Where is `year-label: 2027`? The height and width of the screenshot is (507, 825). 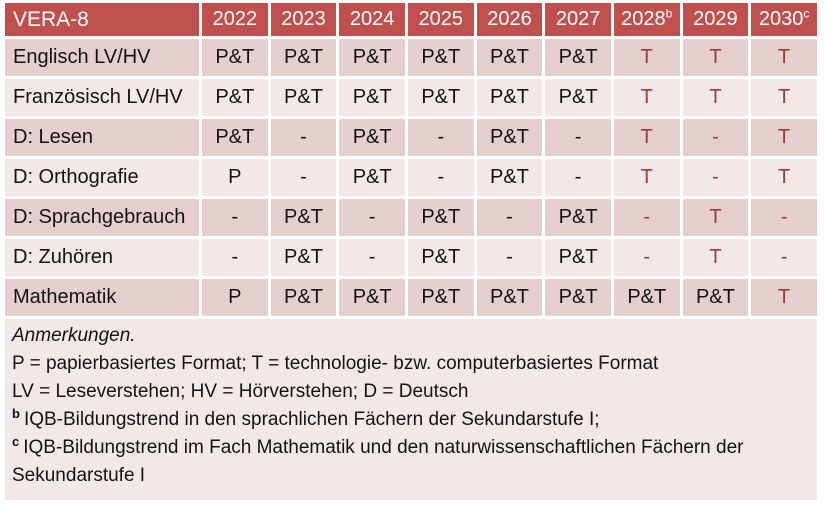
year-label: 2027 is located at coordinates (578, 19).